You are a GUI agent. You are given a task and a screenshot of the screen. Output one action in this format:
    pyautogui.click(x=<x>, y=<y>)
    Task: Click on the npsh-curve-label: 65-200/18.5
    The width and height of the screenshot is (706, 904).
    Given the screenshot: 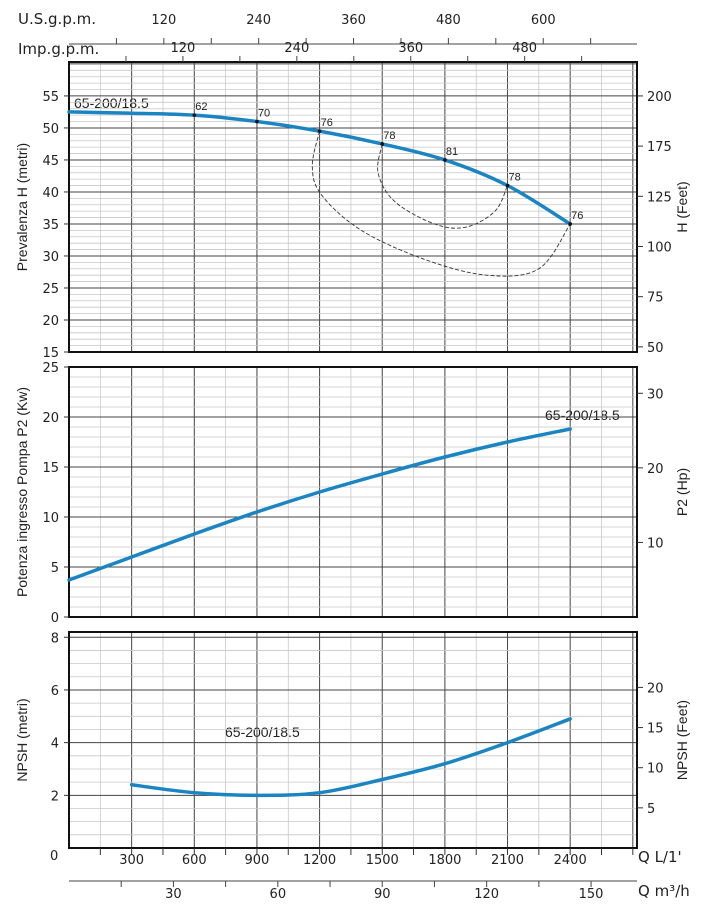 What is the action you would take?
    pyautogui.click(x=262, y=732)
    